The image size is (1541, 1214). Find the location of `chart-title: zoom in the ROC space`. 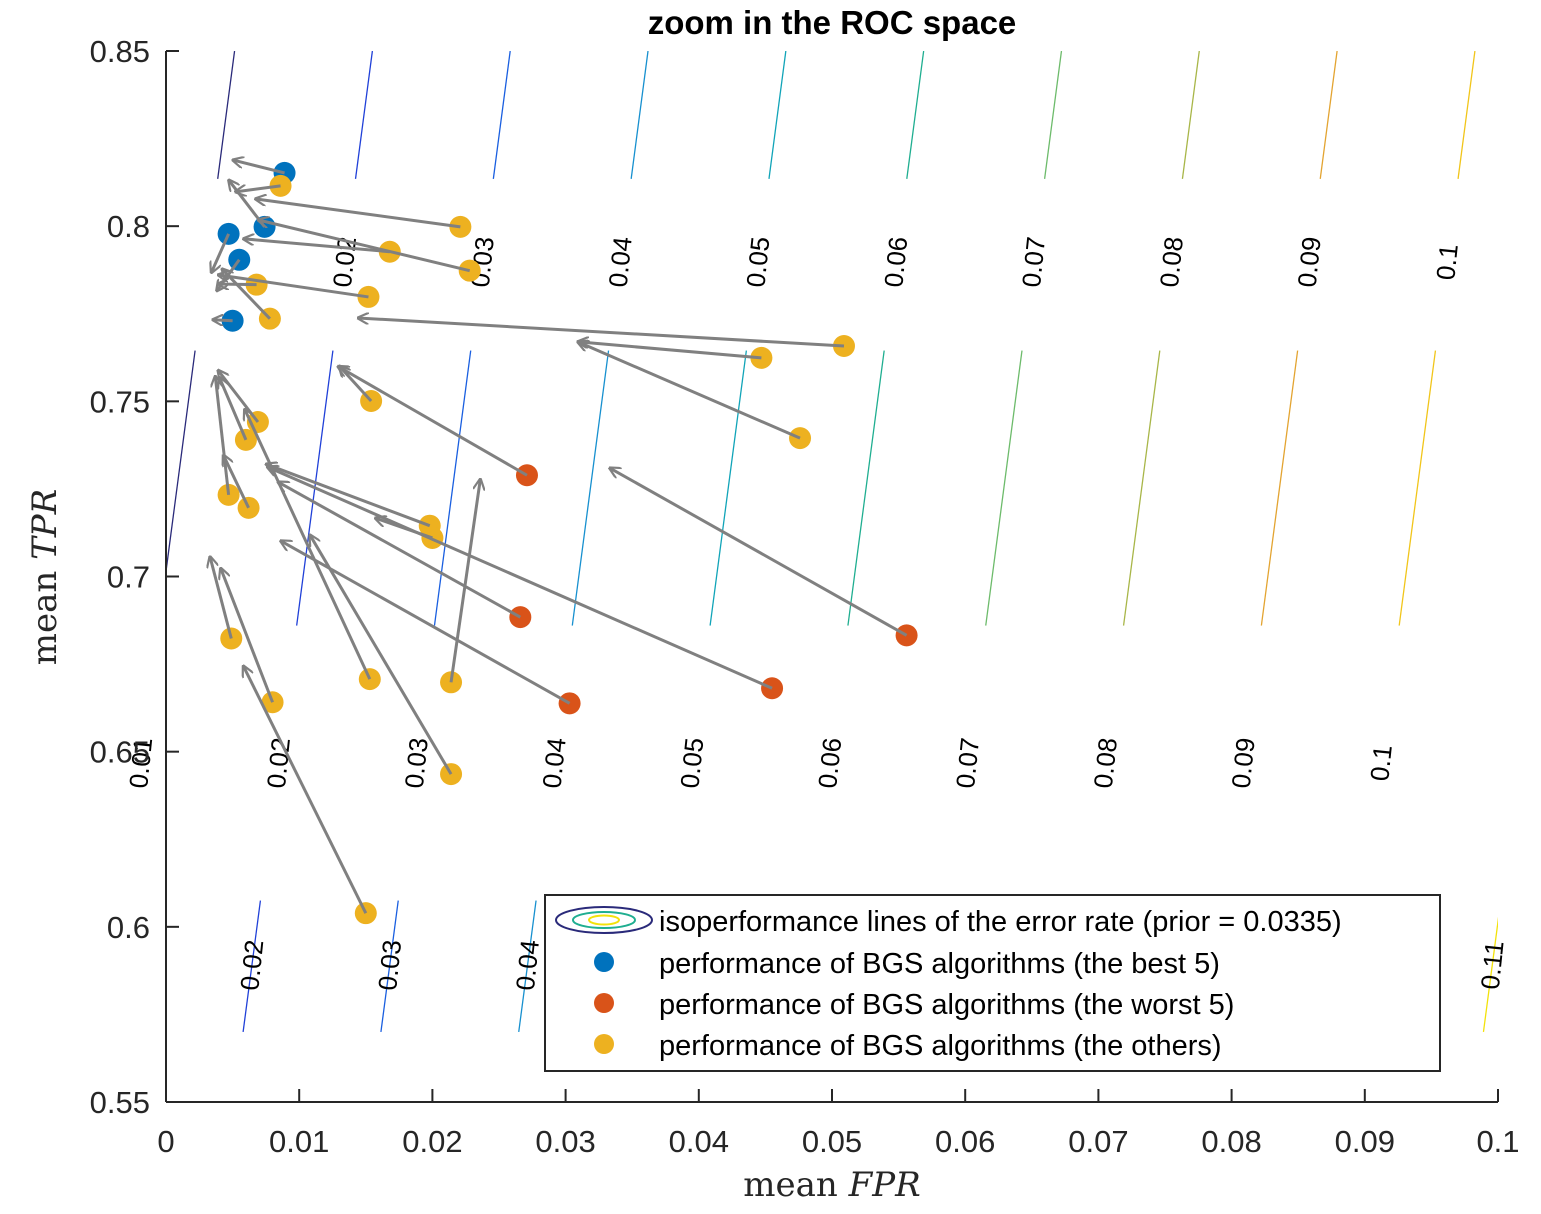

chart-title: zoom in the ROC space is located at coordinates (832, 22).